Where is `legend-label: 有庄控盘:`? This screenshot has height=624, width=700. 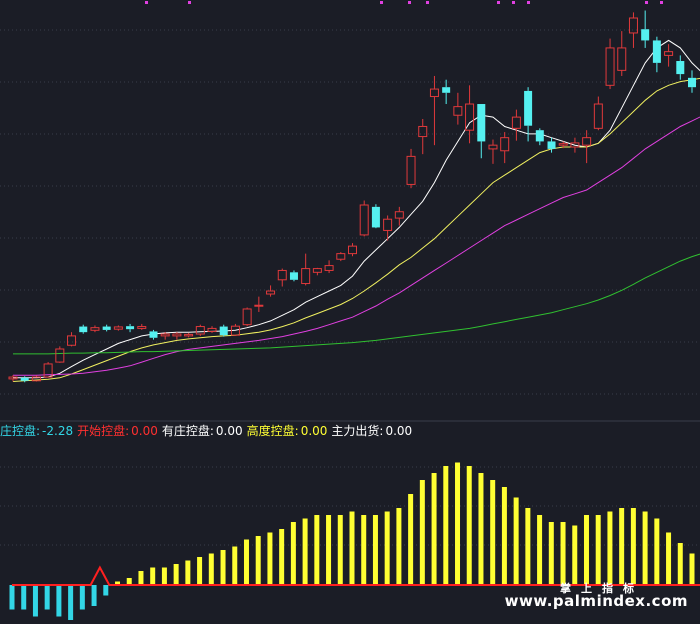 legend-label: 有庄控盘: is located at coordinates (187, 431).